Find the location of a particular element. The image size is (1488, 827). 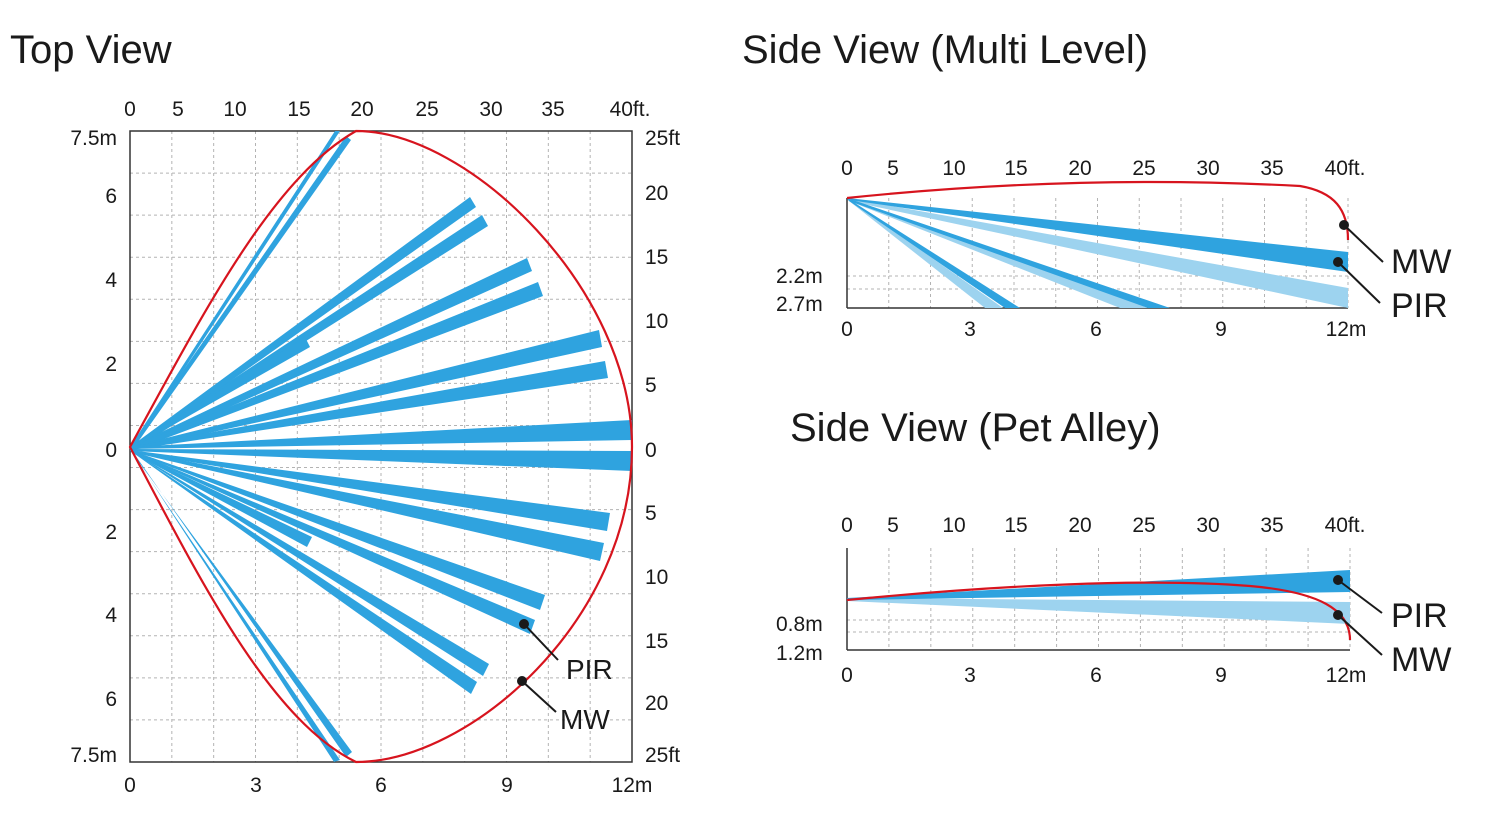

pet-ft-tick: 0 is located at coordinates (847, 525).